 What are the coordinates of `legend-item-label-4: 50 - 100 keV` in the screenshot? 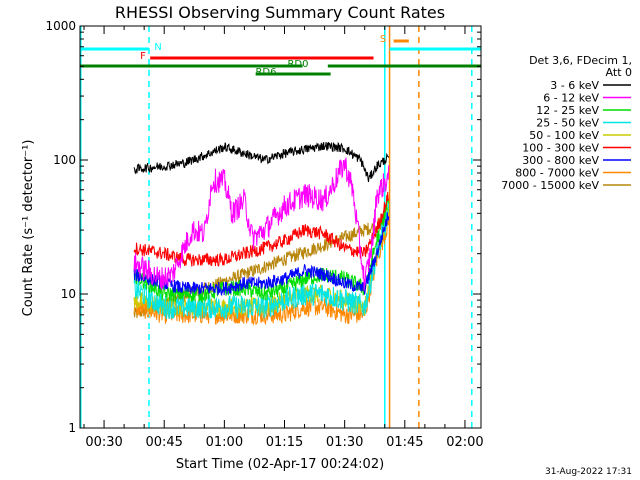 It's located at (564, 135).